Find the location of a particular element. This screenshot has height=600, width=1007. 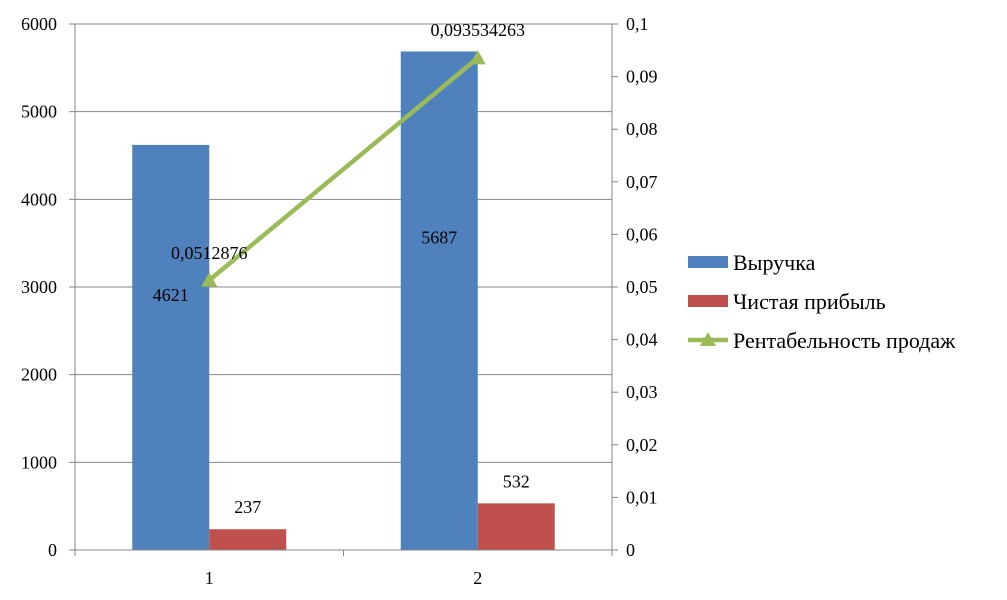

y-right-tick-label: 0,09 is located at coordinates (642, 77).